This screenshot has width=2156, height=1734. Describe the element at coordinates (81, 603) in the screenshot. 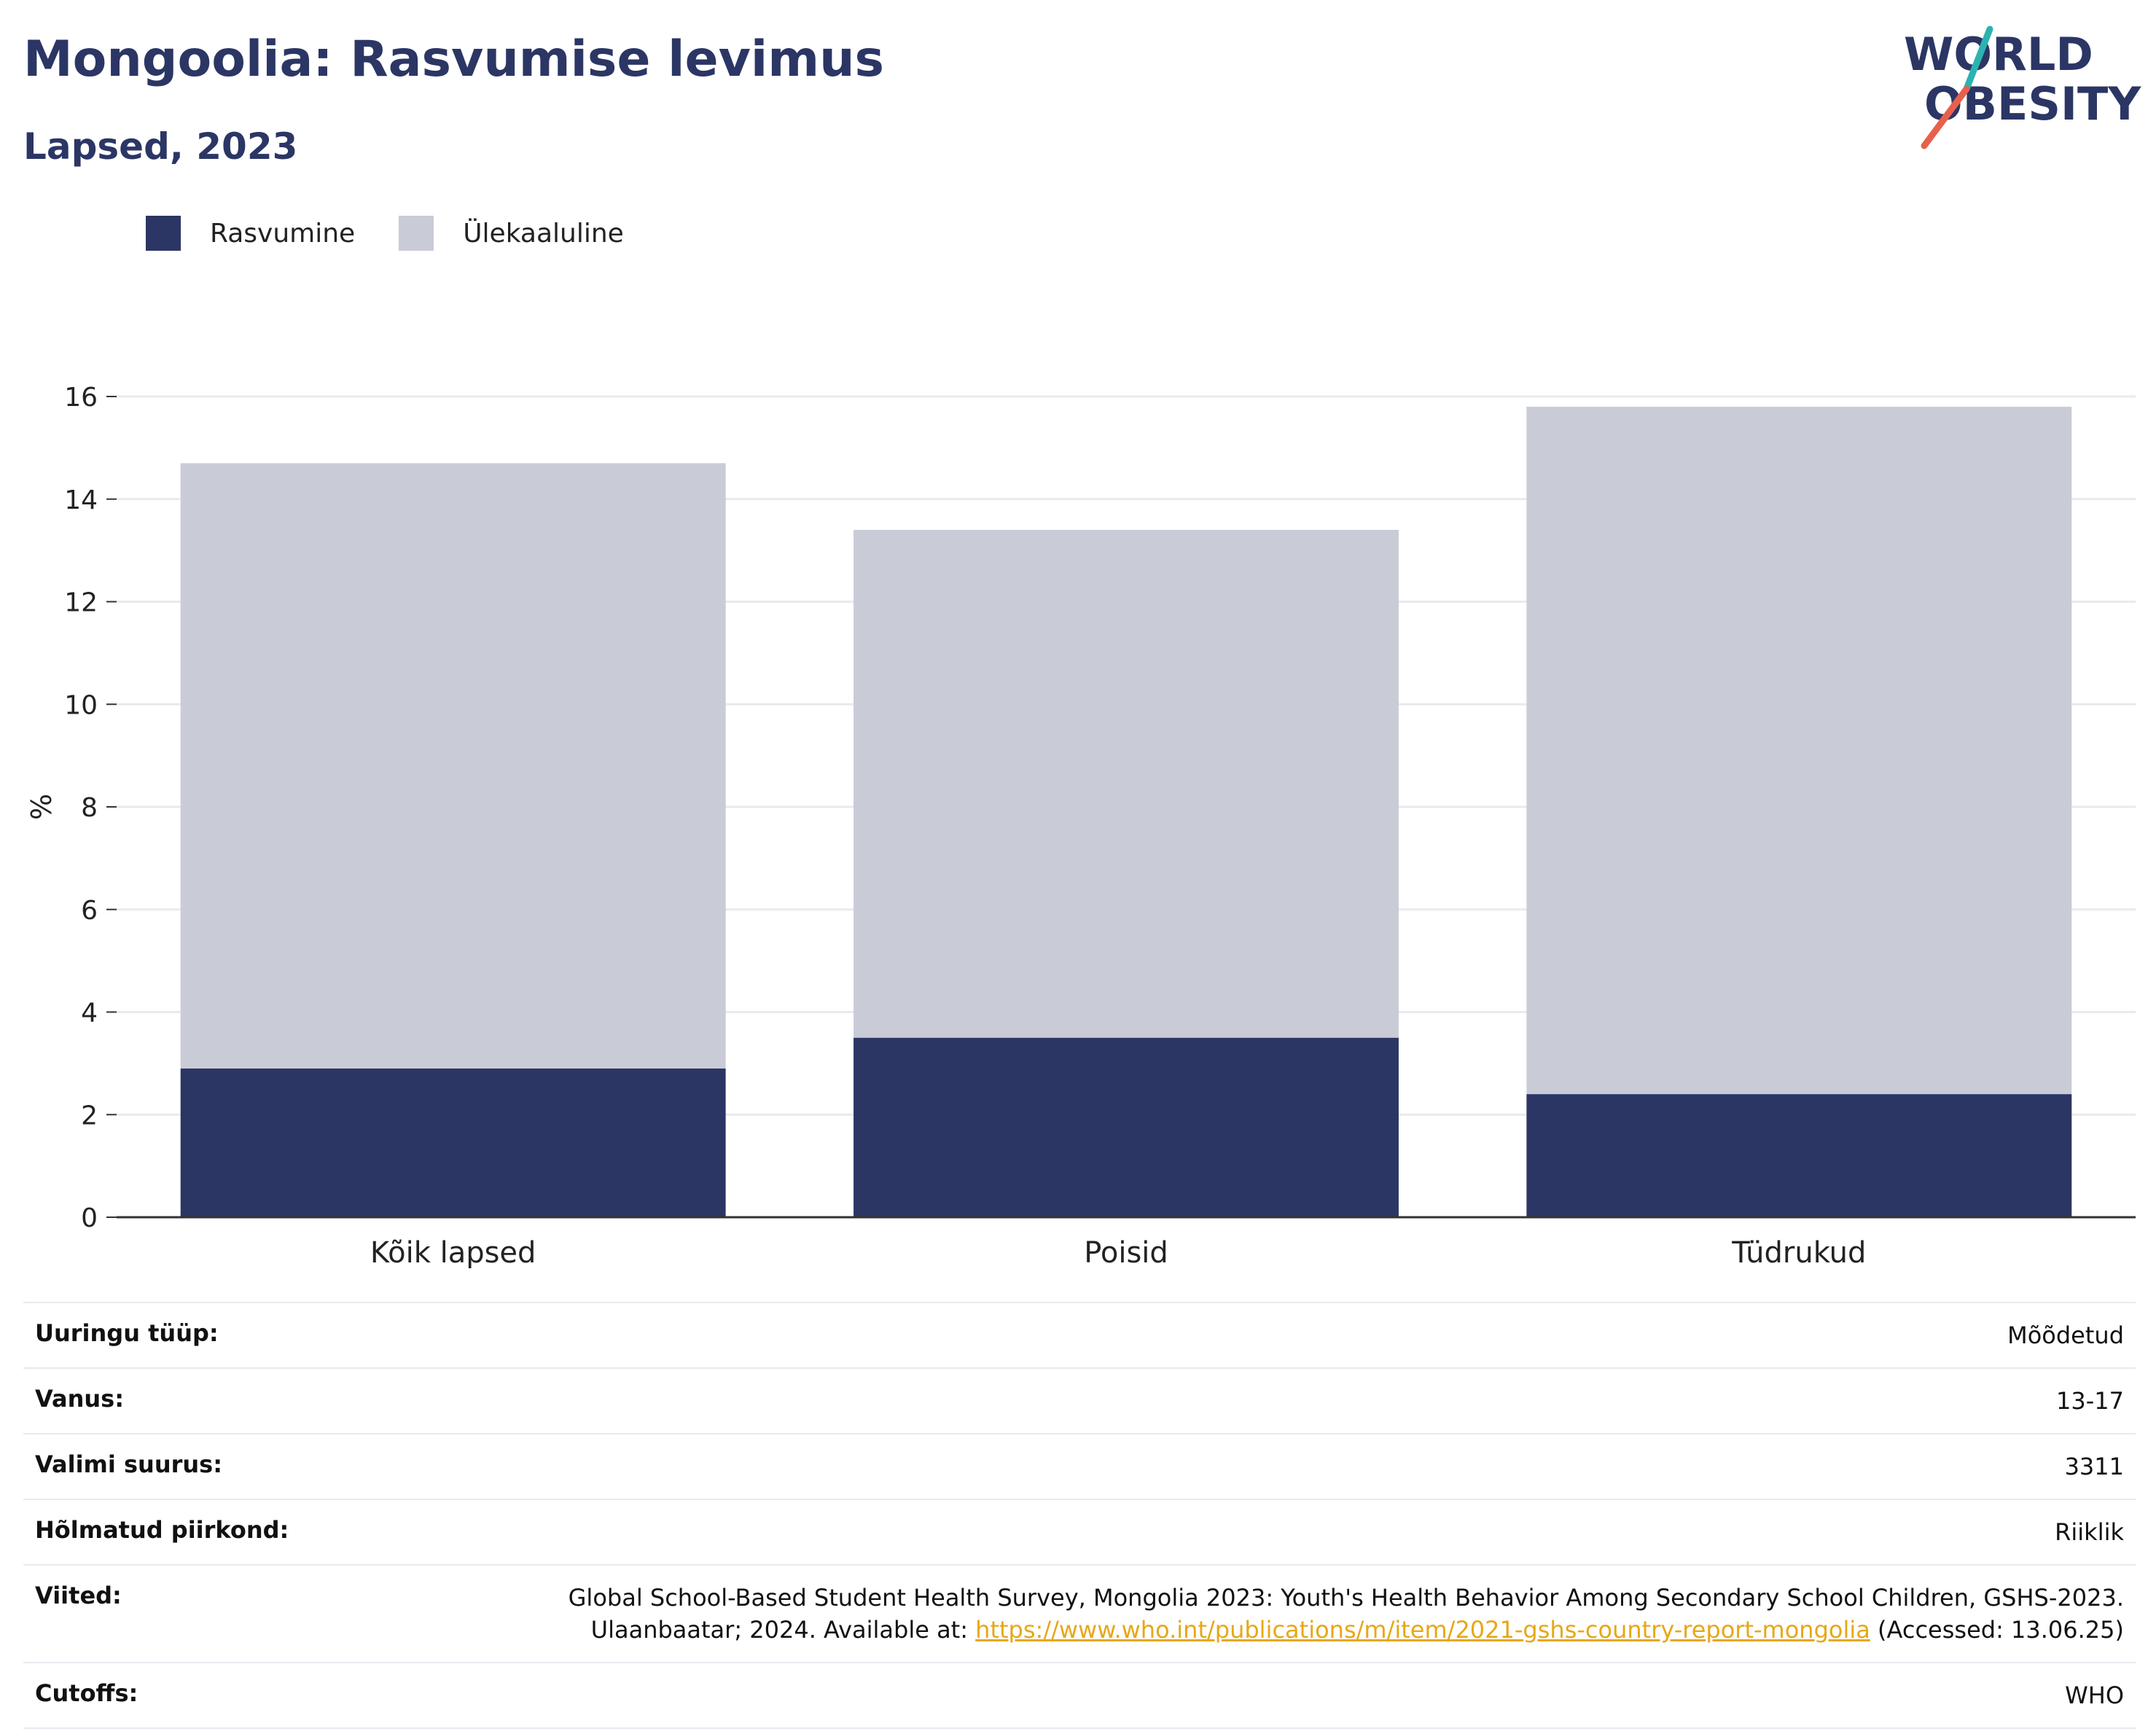

I see `y-tick-label: 12` at that location.